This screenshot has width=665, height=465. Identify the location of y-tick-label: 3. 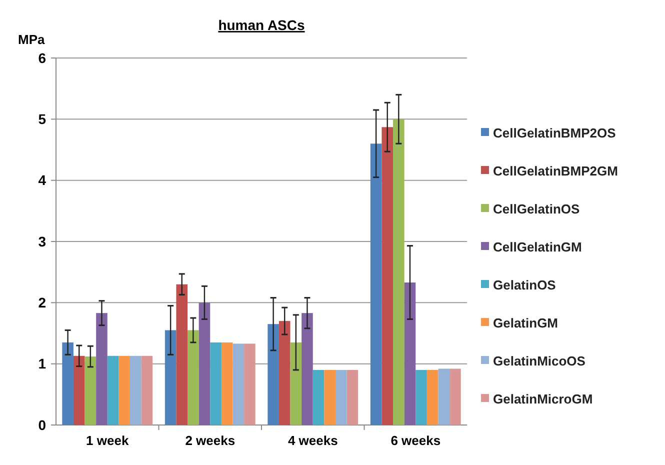
(42, 241).